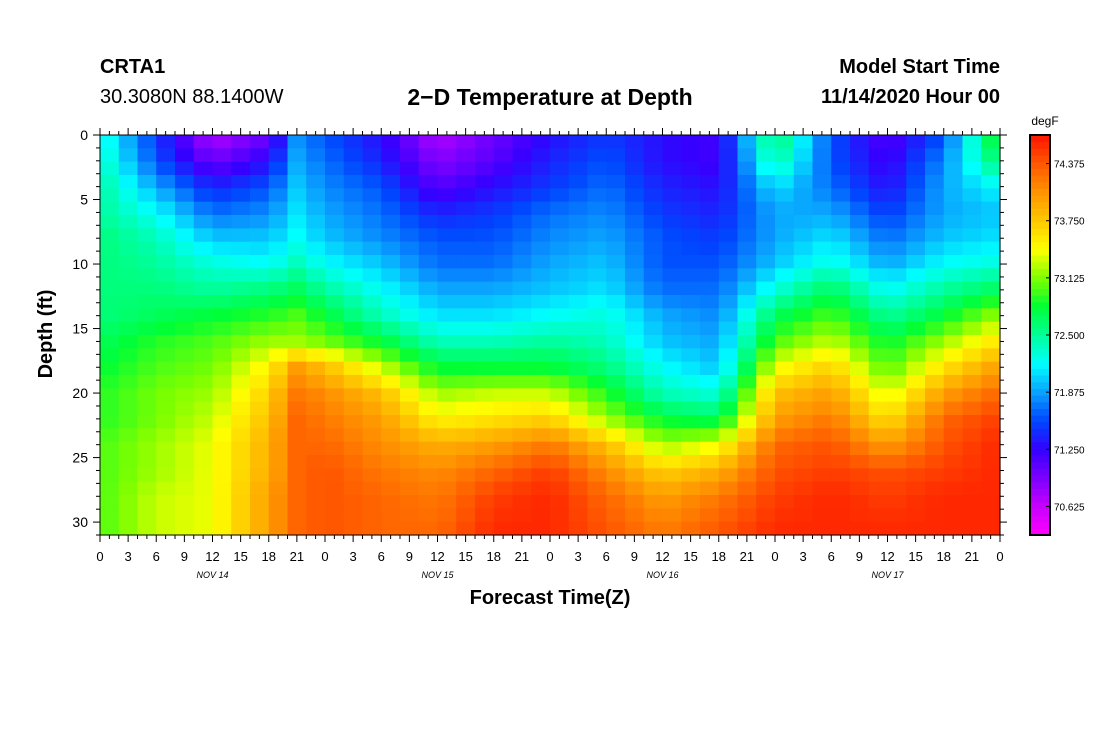 The image size is (1100, 750). Describe the element at coordinates (99, 556) in the screenshot. I see `x-tick-label: 0` at that location.